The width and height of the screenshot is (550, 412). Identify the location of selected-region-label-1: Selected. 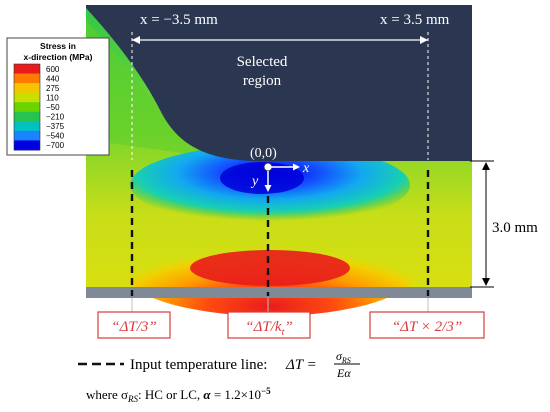
(262, 62).